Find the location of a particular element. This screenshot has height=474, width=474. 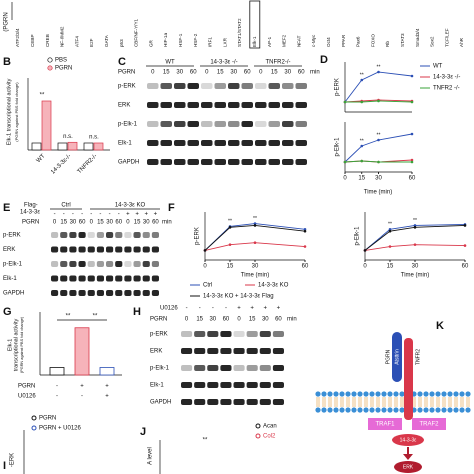

label: (PGRN against PBS fold change) is located at coordinates (16, 112).